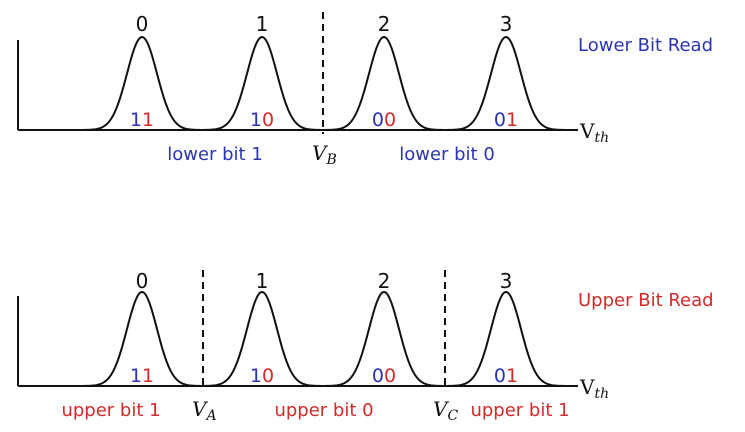 The image size is (745, 432). What do you see at coordinates (262, 24) in the screenshot?
I see `state-label-1-top: 1` at bounding box center [262, 24].